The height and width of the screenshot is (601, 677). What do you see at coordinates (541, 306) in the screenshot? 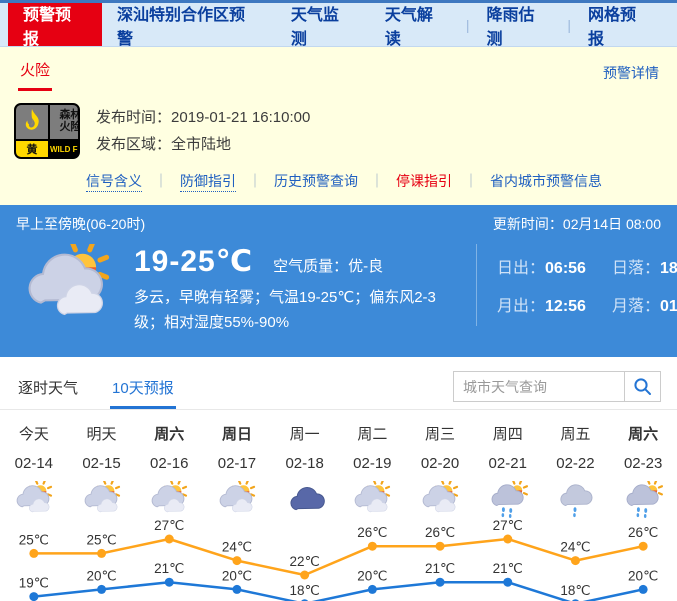
I see `sun-moon-item: 月出：12:56` at bounding box center [541, 306].